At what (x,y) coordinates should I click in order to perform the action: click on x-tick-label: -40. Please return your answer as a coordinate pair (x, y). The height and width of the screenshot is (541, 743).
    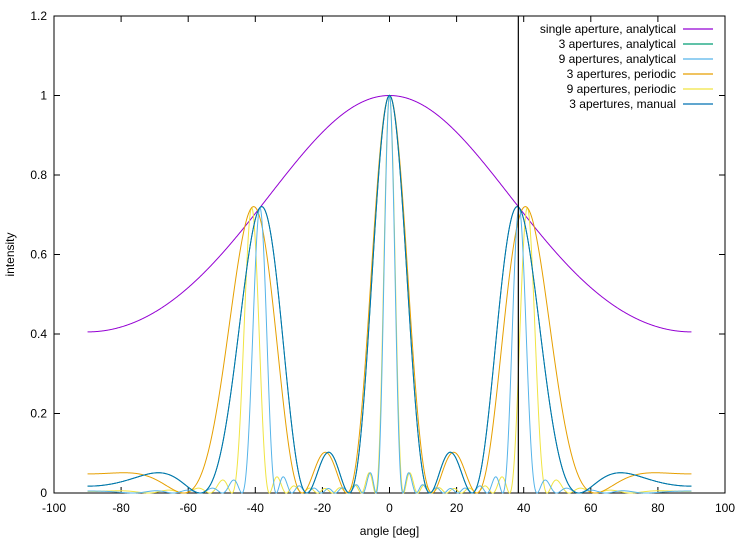
    Looking at the image, I should click on (256, 508).